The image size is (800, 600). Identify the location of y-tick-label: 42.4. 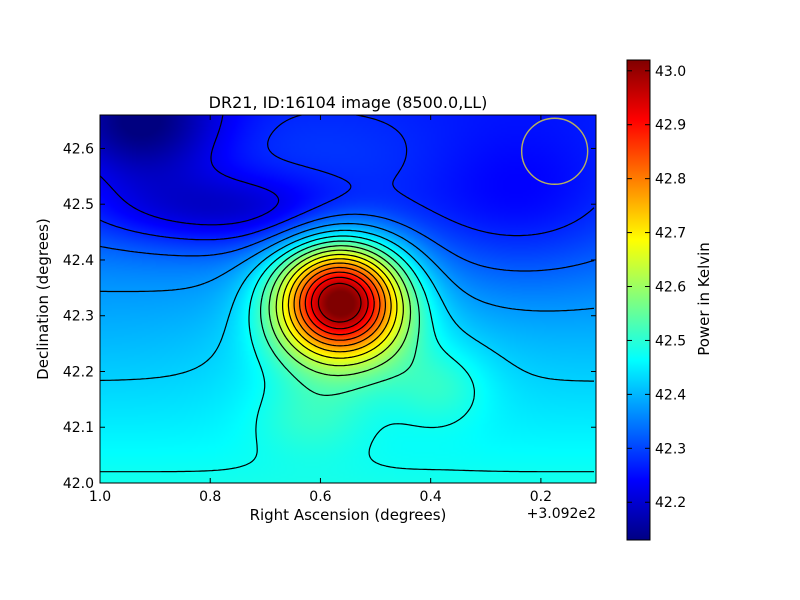
(78, 261).